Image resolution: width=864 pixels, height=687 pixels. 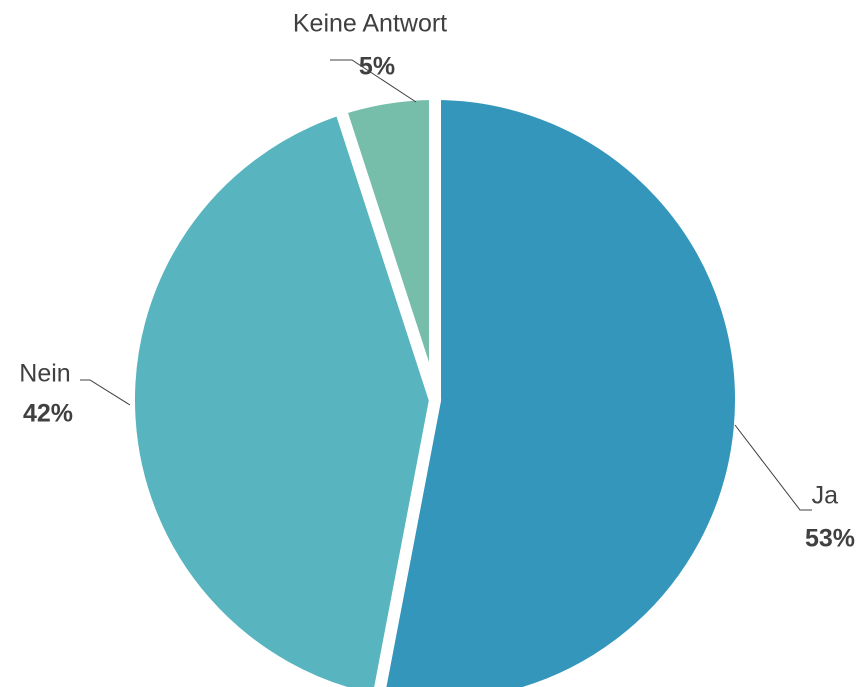 I want to click on pie-slice, so click(x=386, y=244).